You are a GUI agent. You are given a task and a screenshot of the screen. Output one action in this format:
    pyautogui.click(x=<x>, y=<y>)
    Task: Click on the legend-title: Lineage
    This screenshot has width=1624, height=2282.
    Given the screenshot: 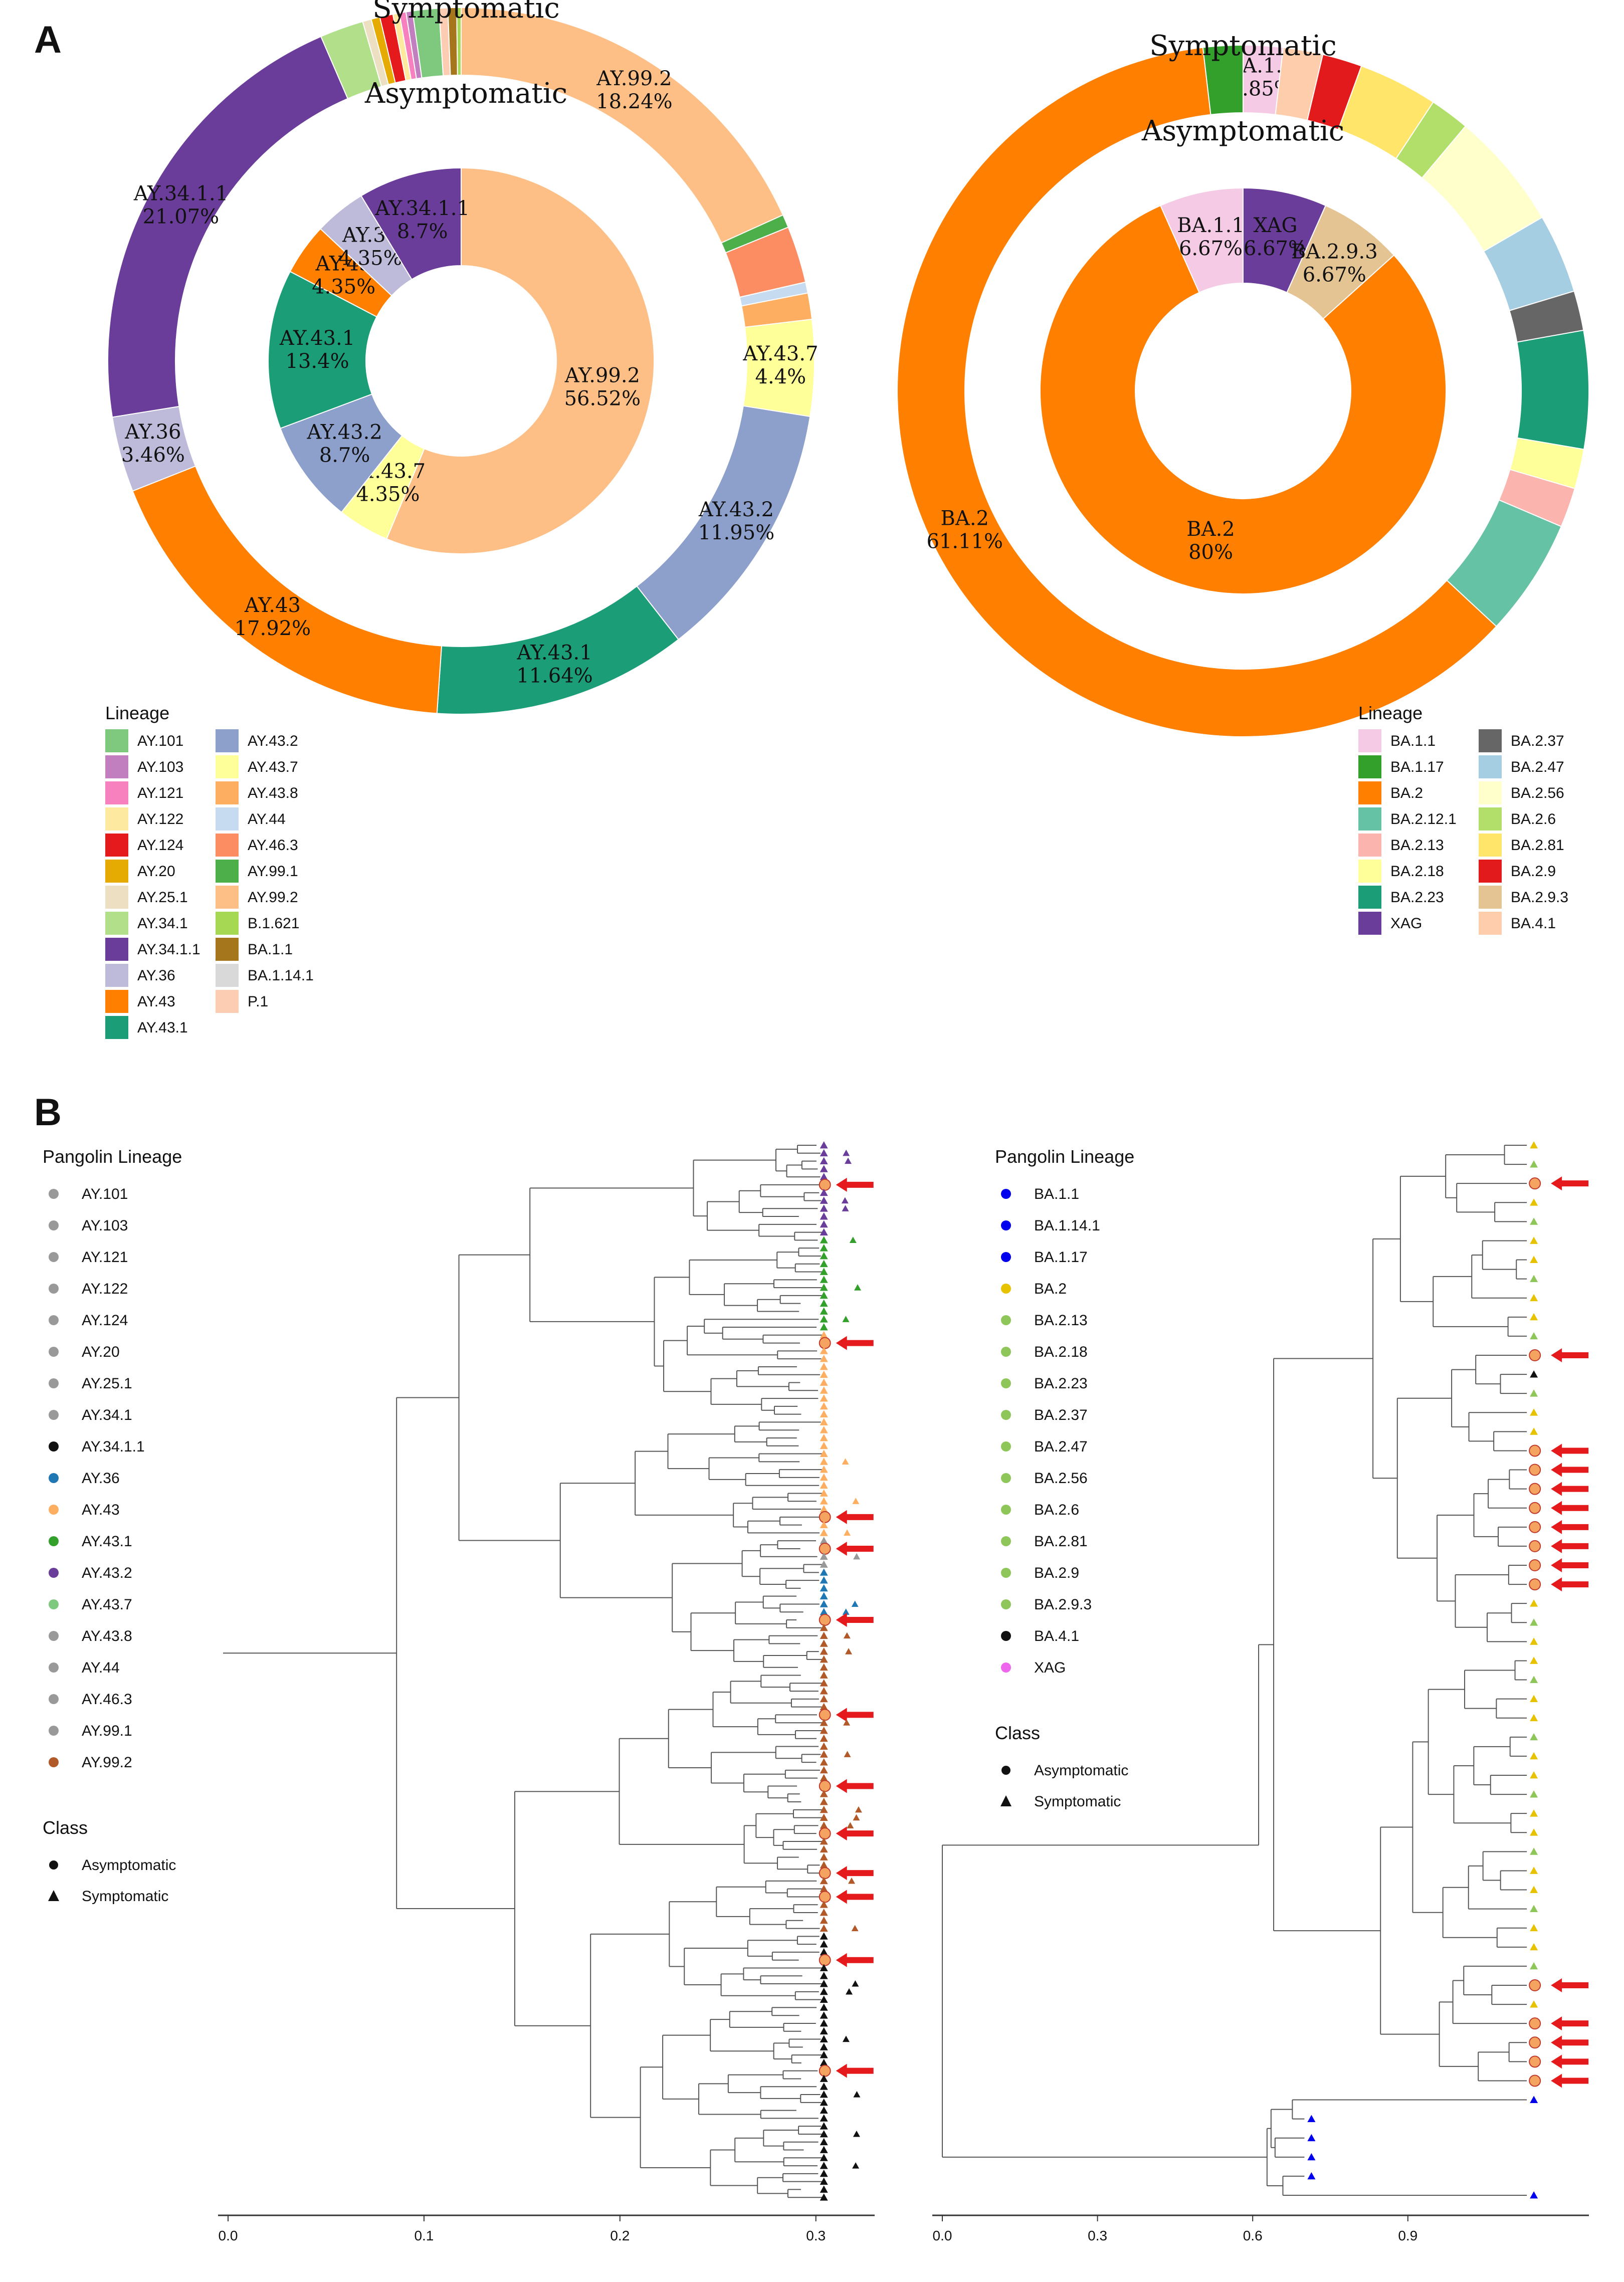 What is the action you would take?
    pyautogui.click(x=137, y=713)
    